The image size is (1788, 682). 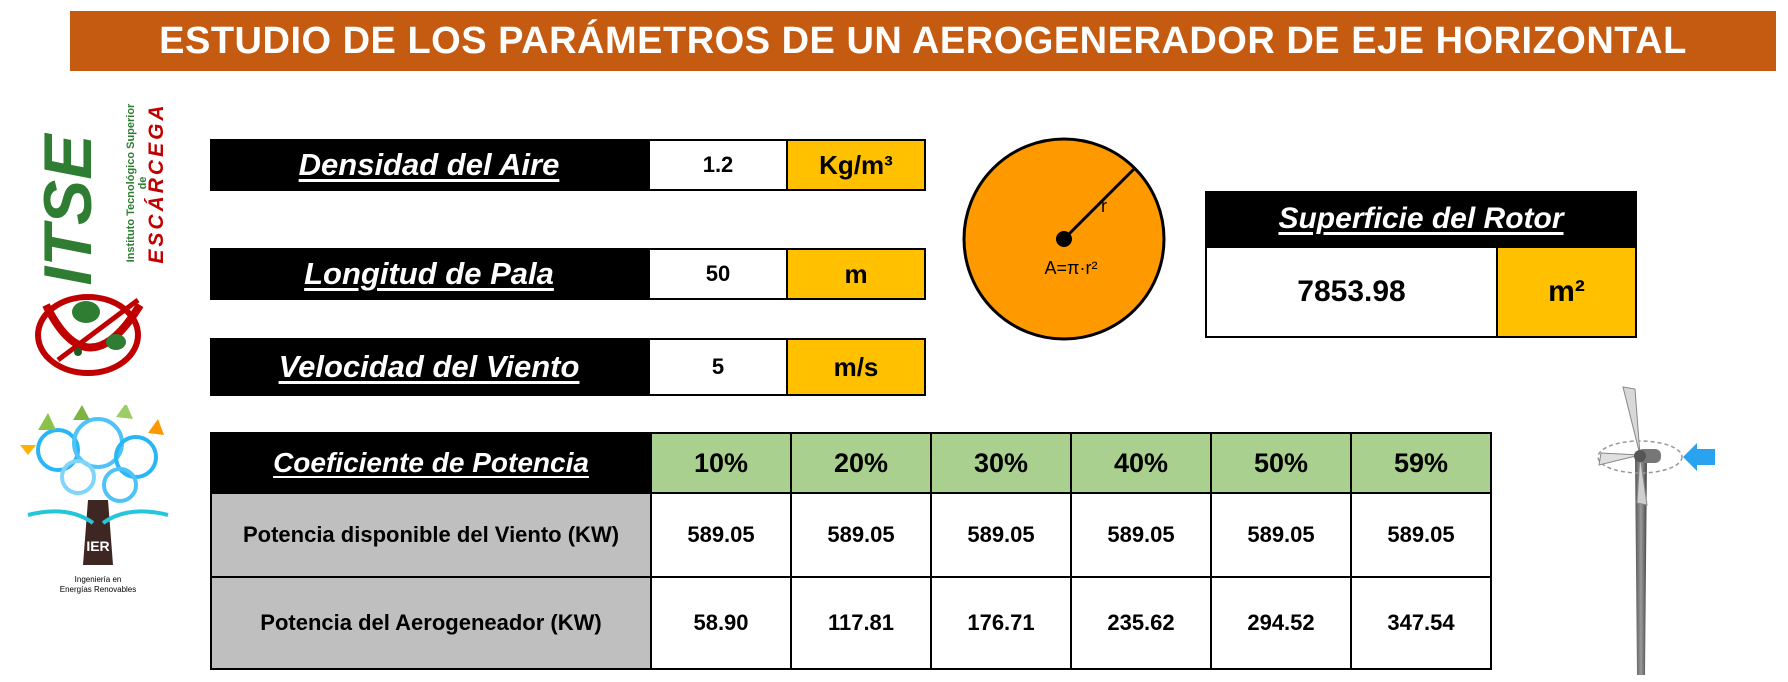 I want to click on param-label-longitud: Longitud de Pala, so click(x=429, y=274).